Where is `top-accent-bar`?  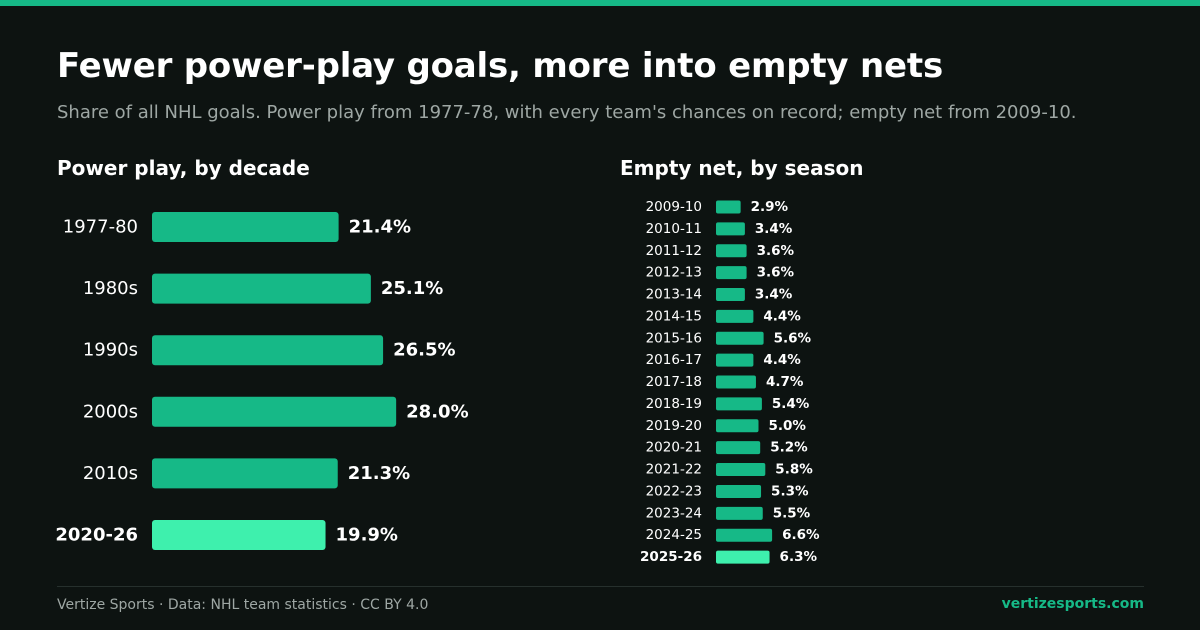 top-accent-bar is located at coordinates (600, 3).